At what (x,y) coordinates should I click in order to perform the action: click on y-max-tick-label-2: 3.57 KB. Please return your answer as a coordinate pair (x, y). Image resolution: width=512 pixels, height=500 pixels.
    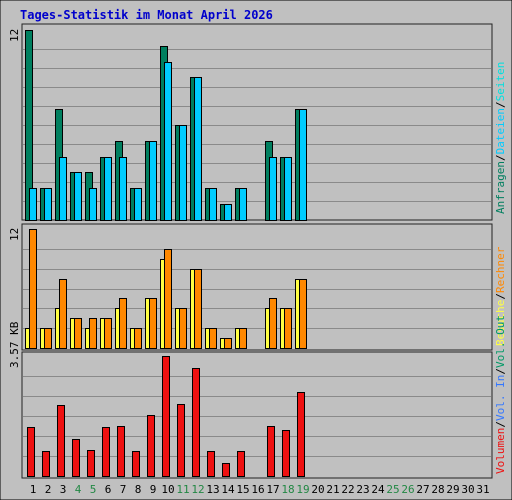
    Looking at the image, I should click on (14, 344).